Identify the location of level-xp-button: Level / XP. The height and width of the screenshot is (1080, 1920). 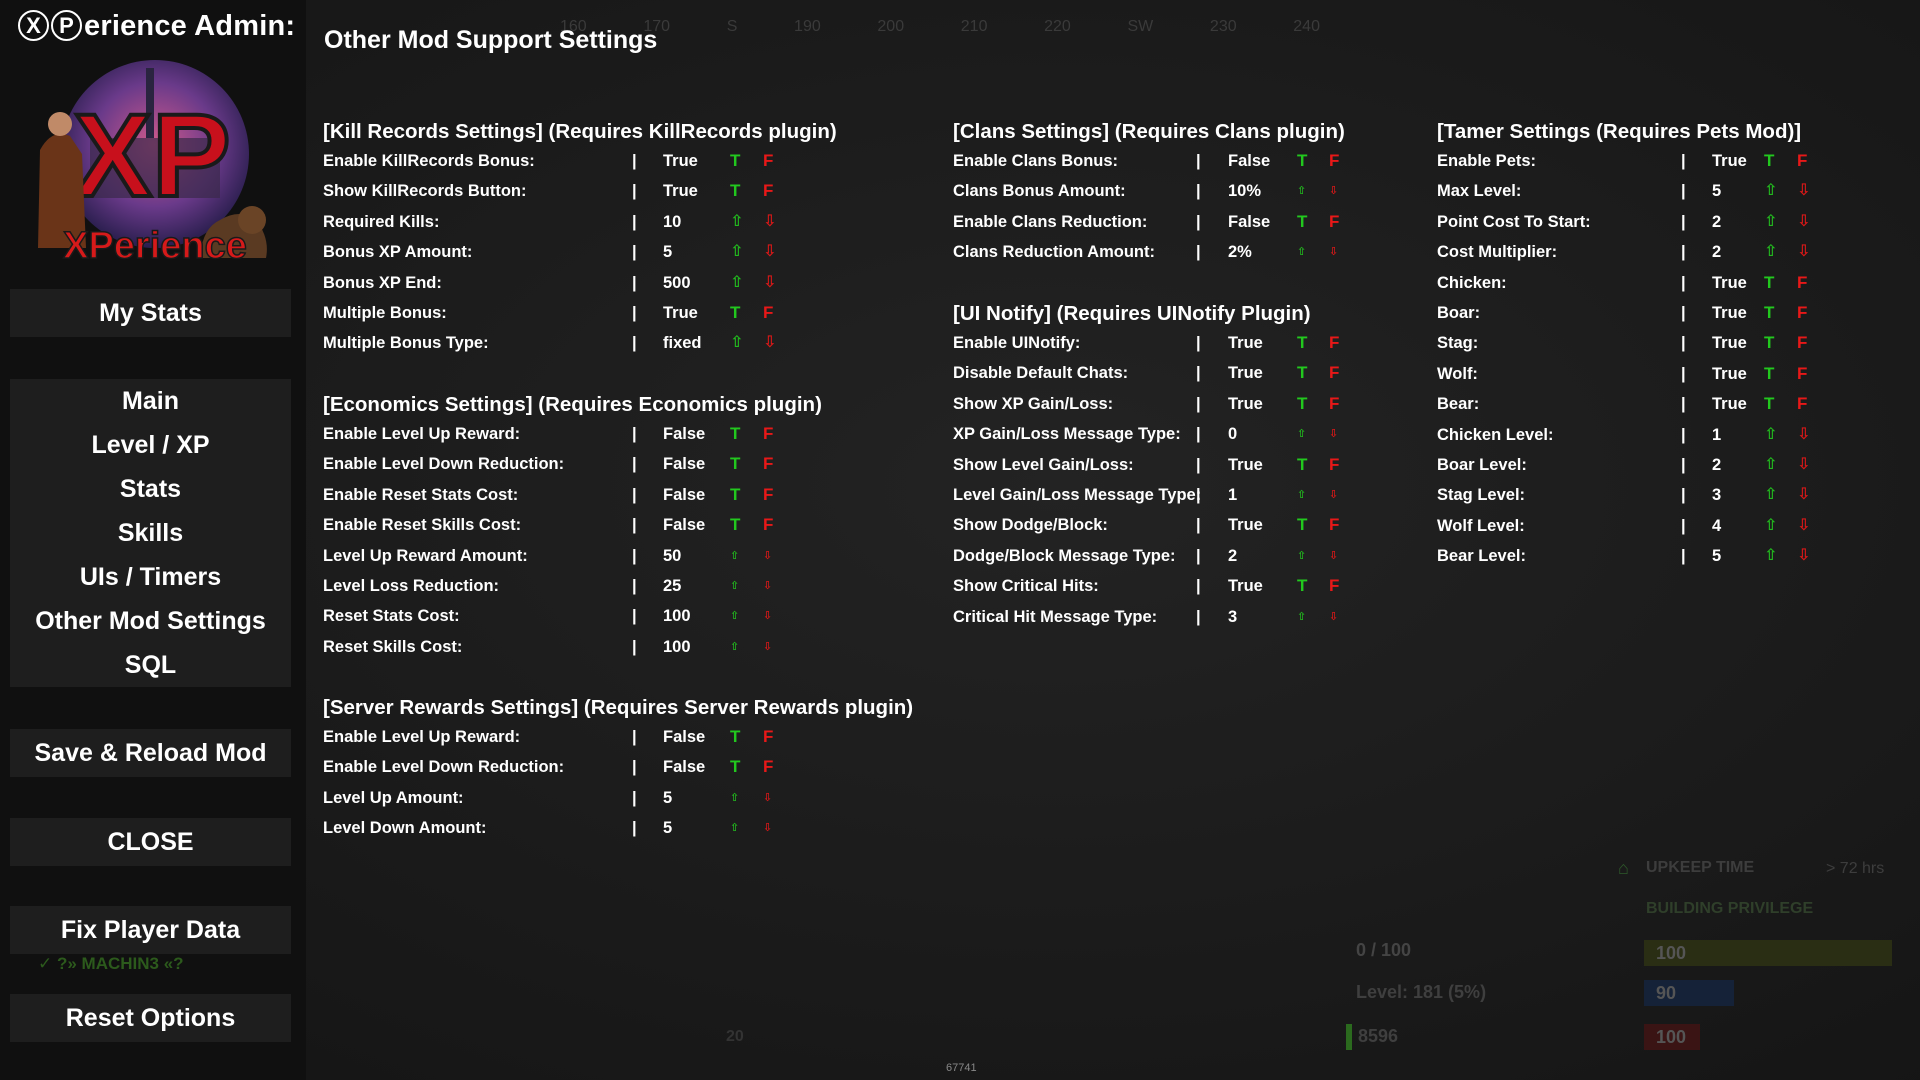
(150, 445).